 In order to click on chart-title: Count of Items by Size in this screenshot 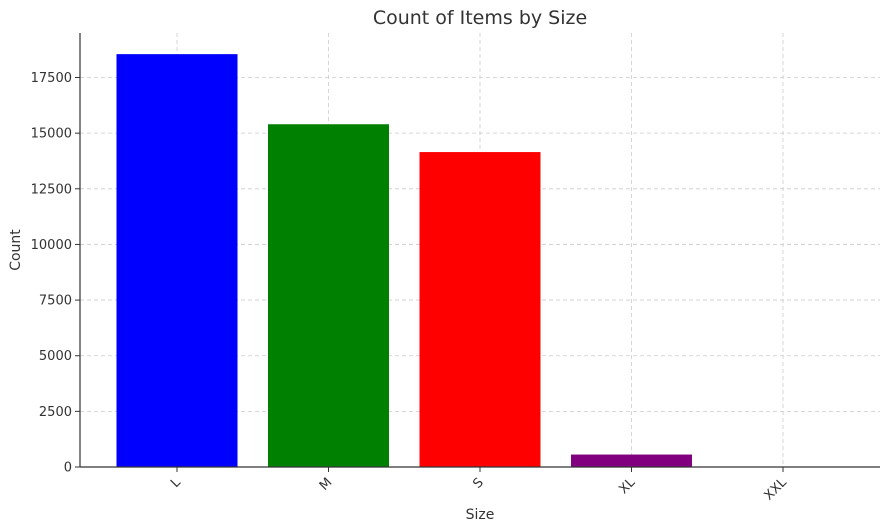, I will do `click(480, 18)`.